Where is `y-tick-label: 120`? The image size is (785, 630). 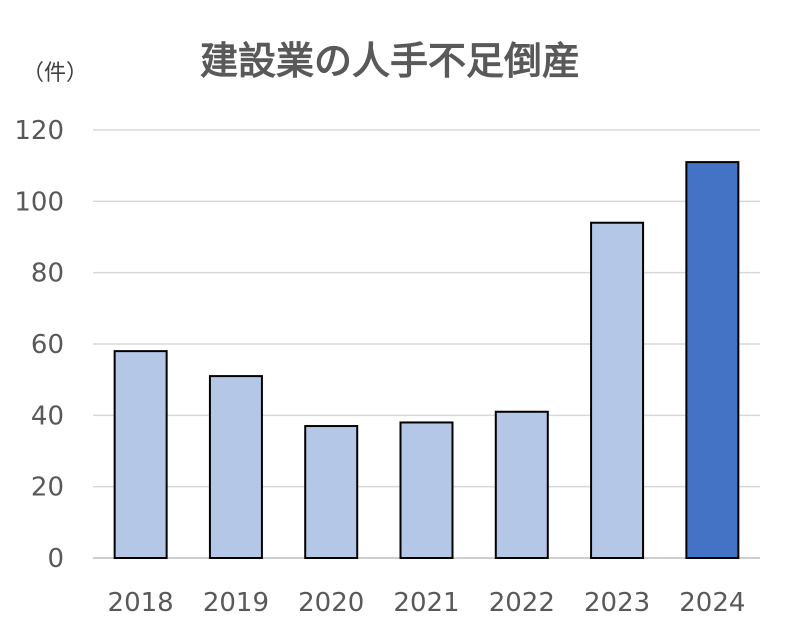
y-tick-label: 120 is located at coordinates (39, 131).